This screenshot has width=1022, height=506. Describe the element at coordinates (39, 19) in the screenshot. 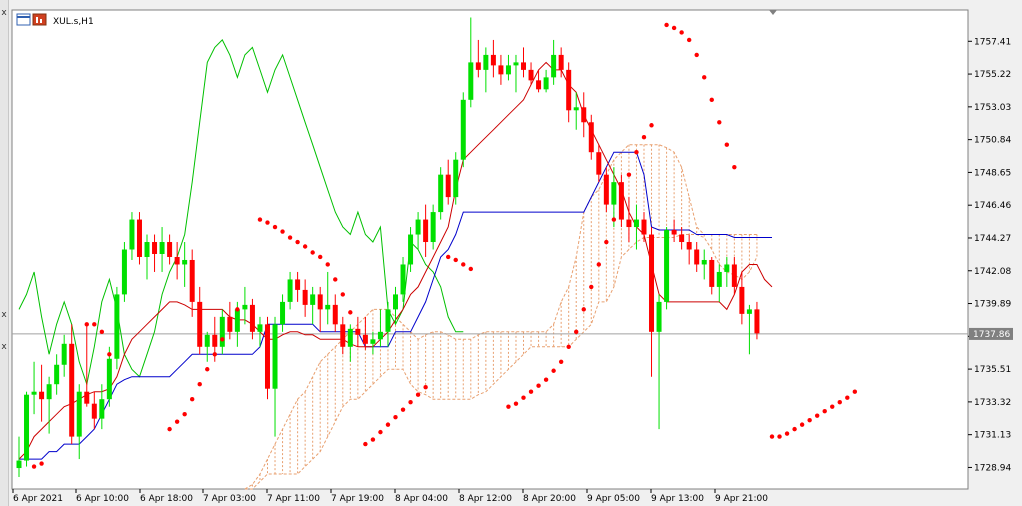

I see `chart-type-icon` at that location.